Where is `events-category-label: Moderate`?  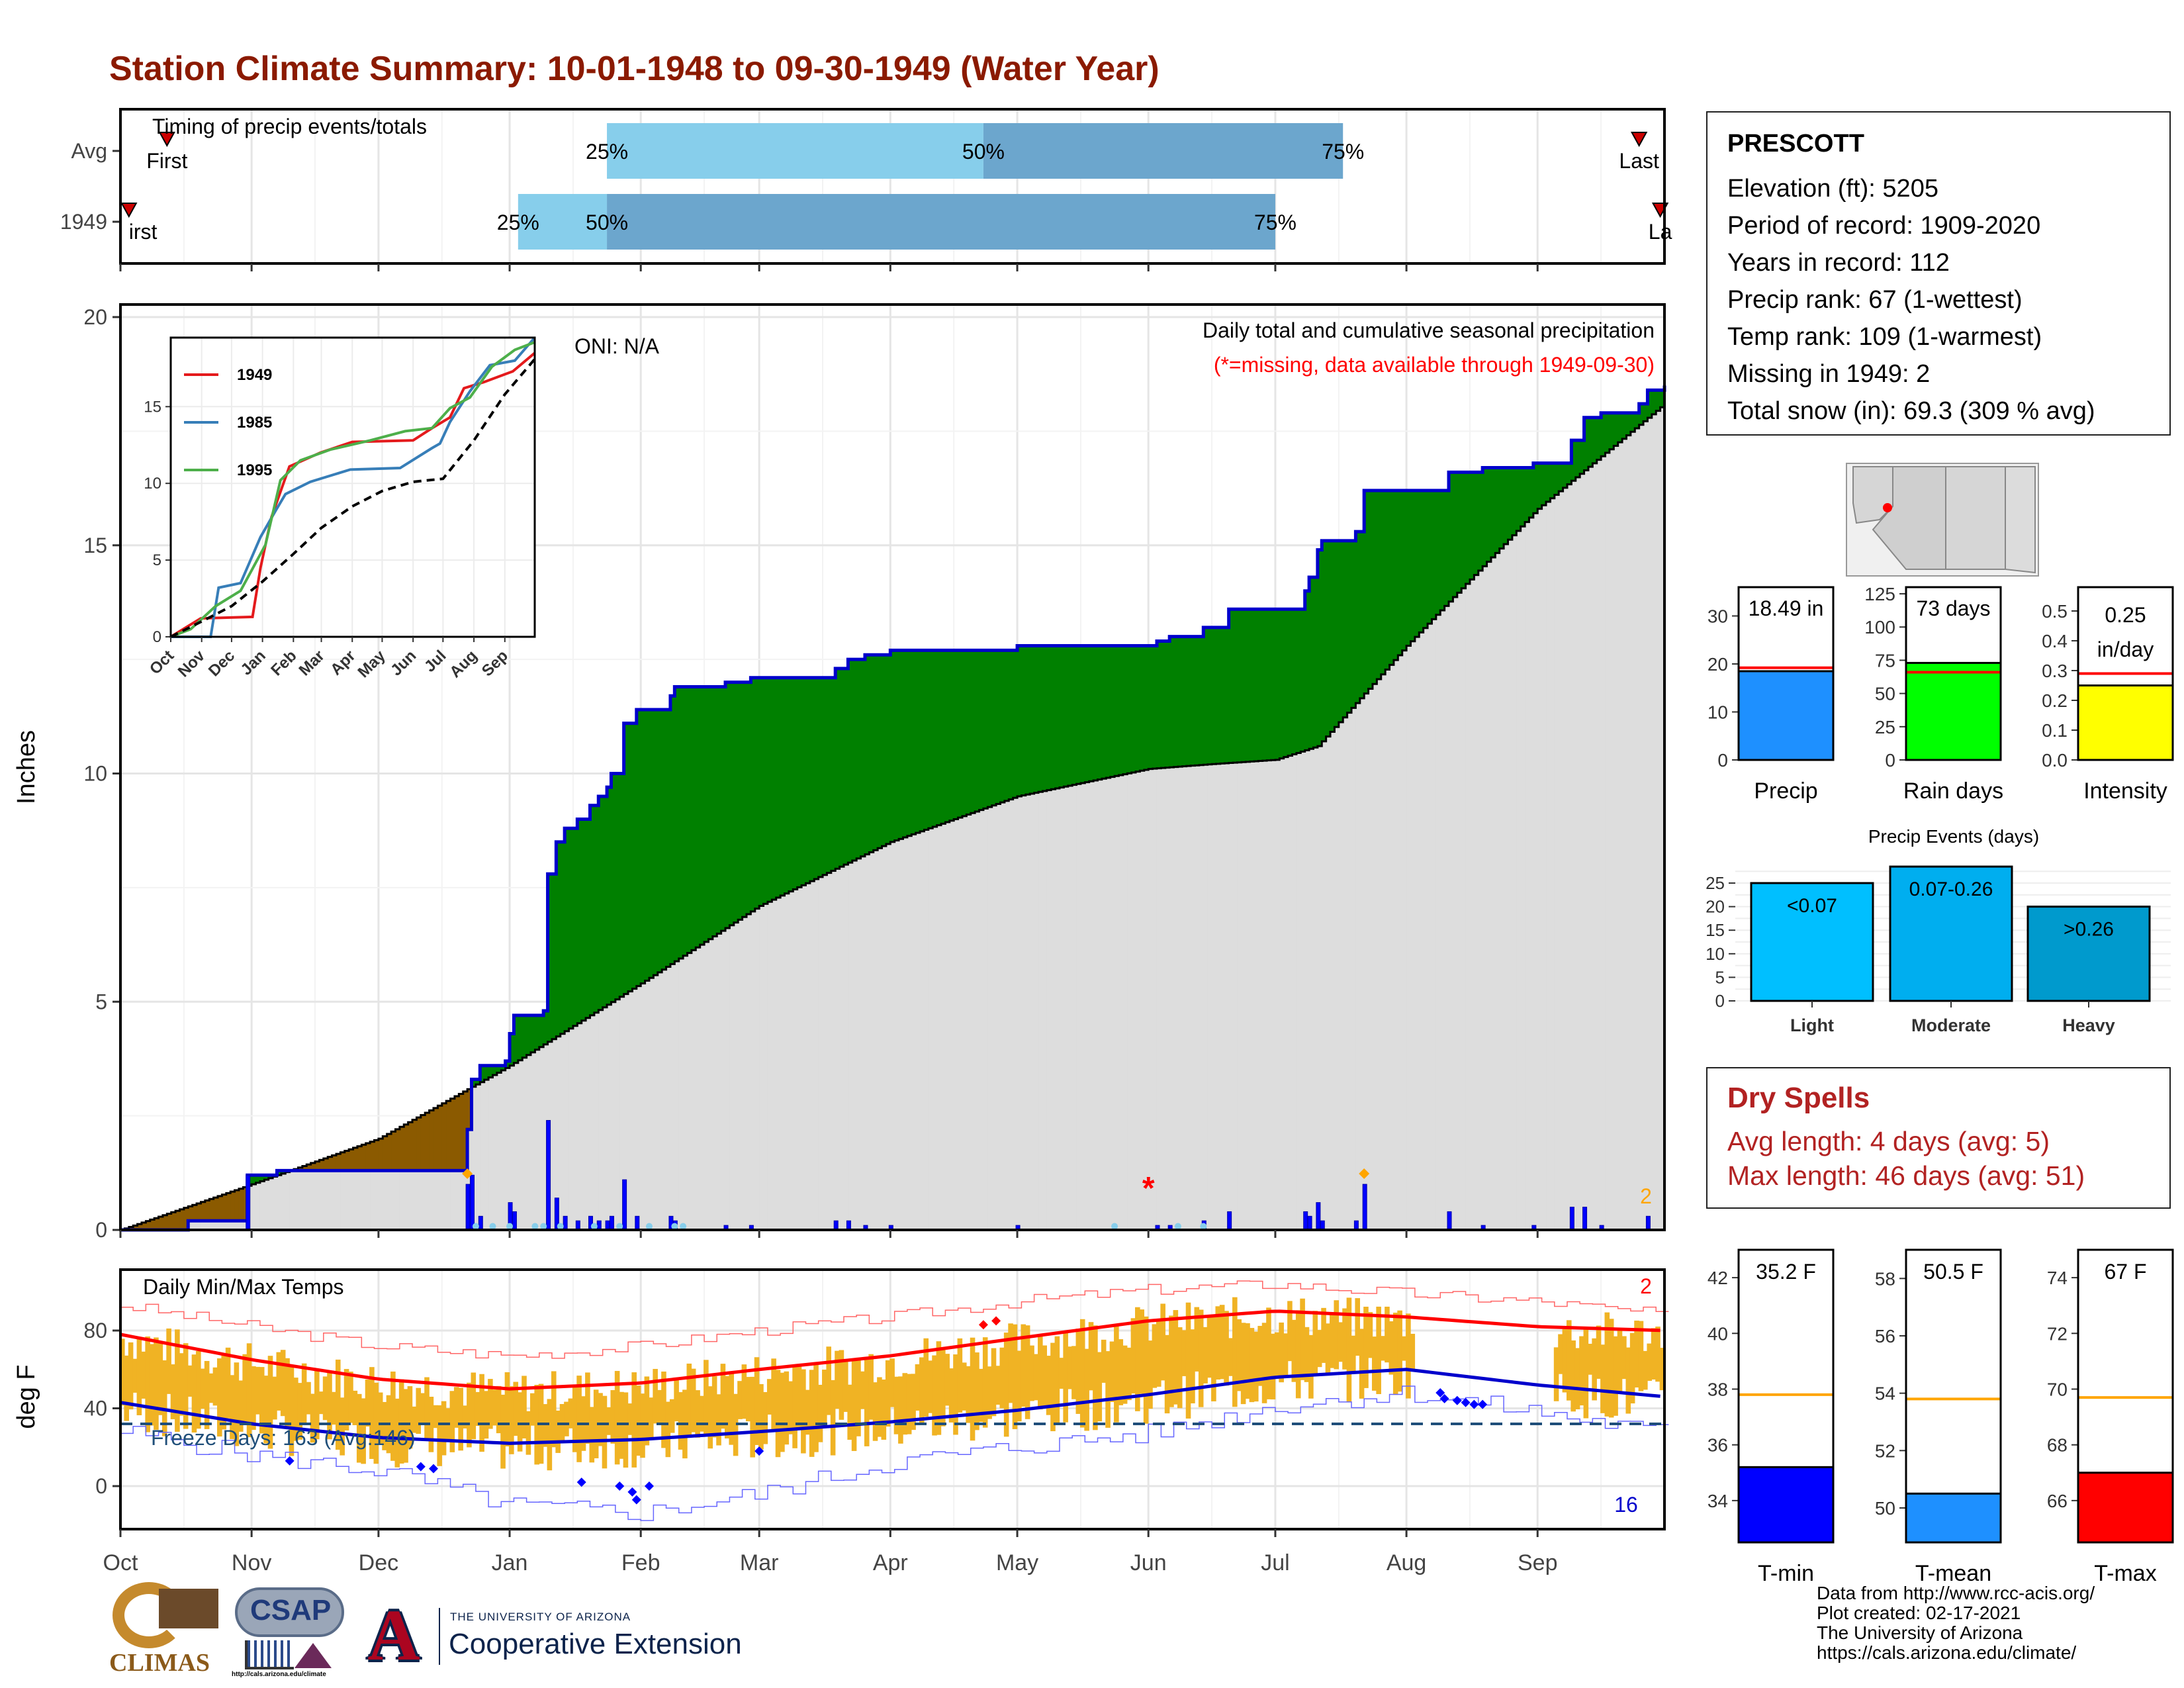
events-category-label: Moderate is located at coordinates (1951, 1025).